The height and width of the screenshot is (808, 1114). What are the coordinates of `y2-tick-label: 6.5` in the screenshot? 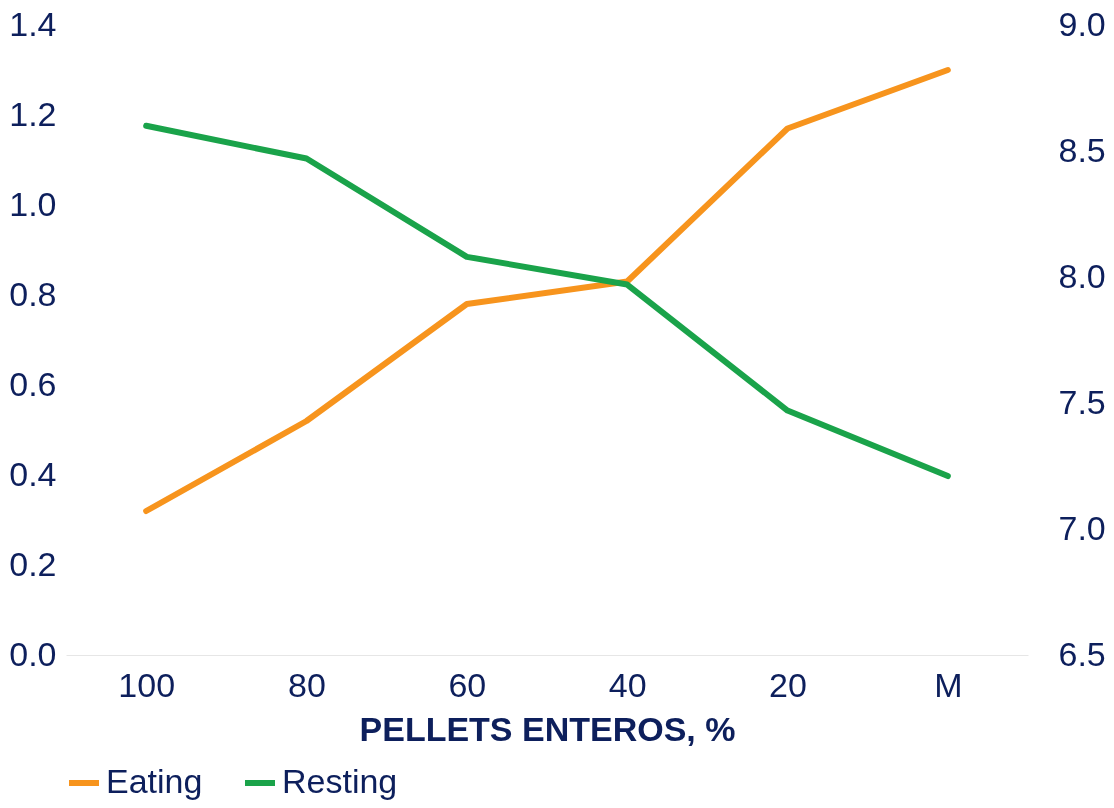 It's located at (1082, 653).